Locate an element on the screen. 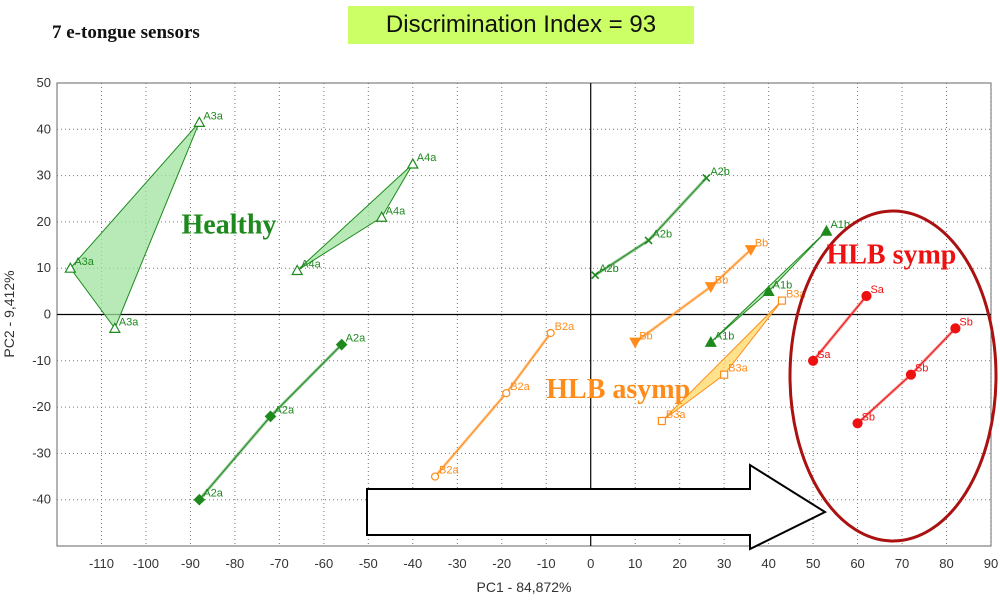  y-tick-label: -20 is located at coordinates (41, 406).